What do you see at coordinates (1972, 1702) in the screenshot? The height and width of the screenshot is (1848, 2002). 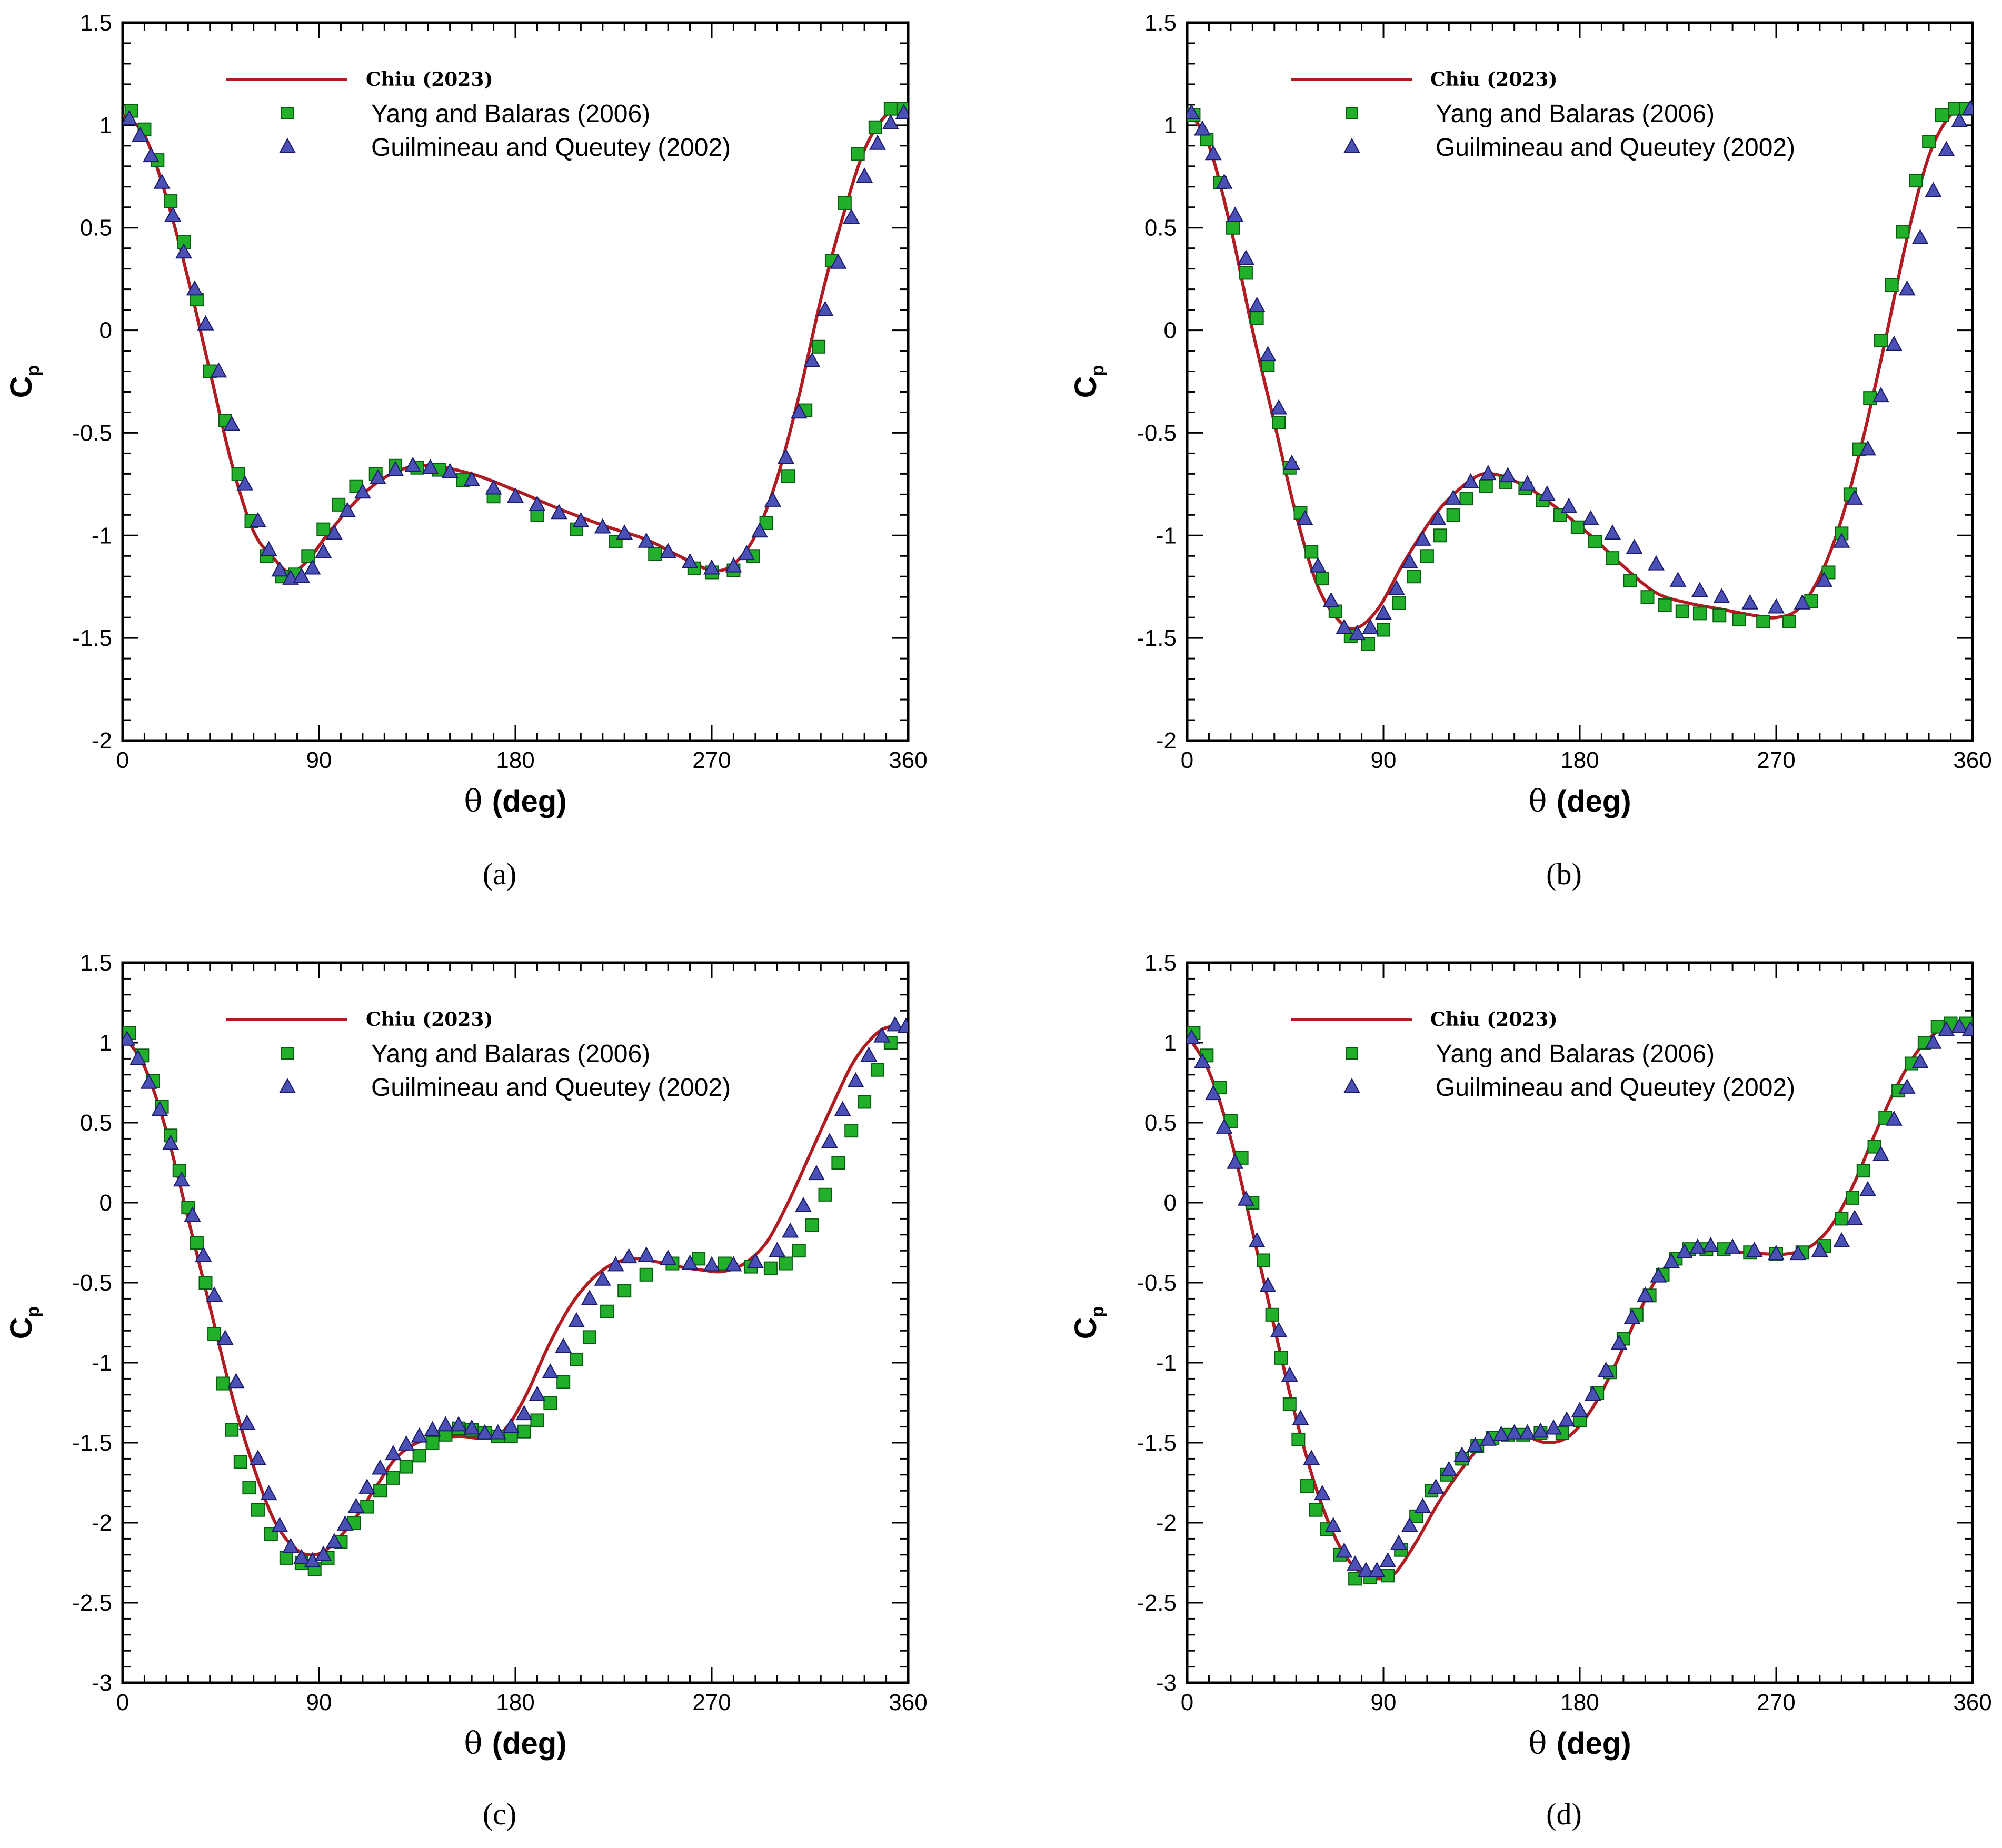 I see `x-tick-label: 360` at bounding box center [1972, 1702].